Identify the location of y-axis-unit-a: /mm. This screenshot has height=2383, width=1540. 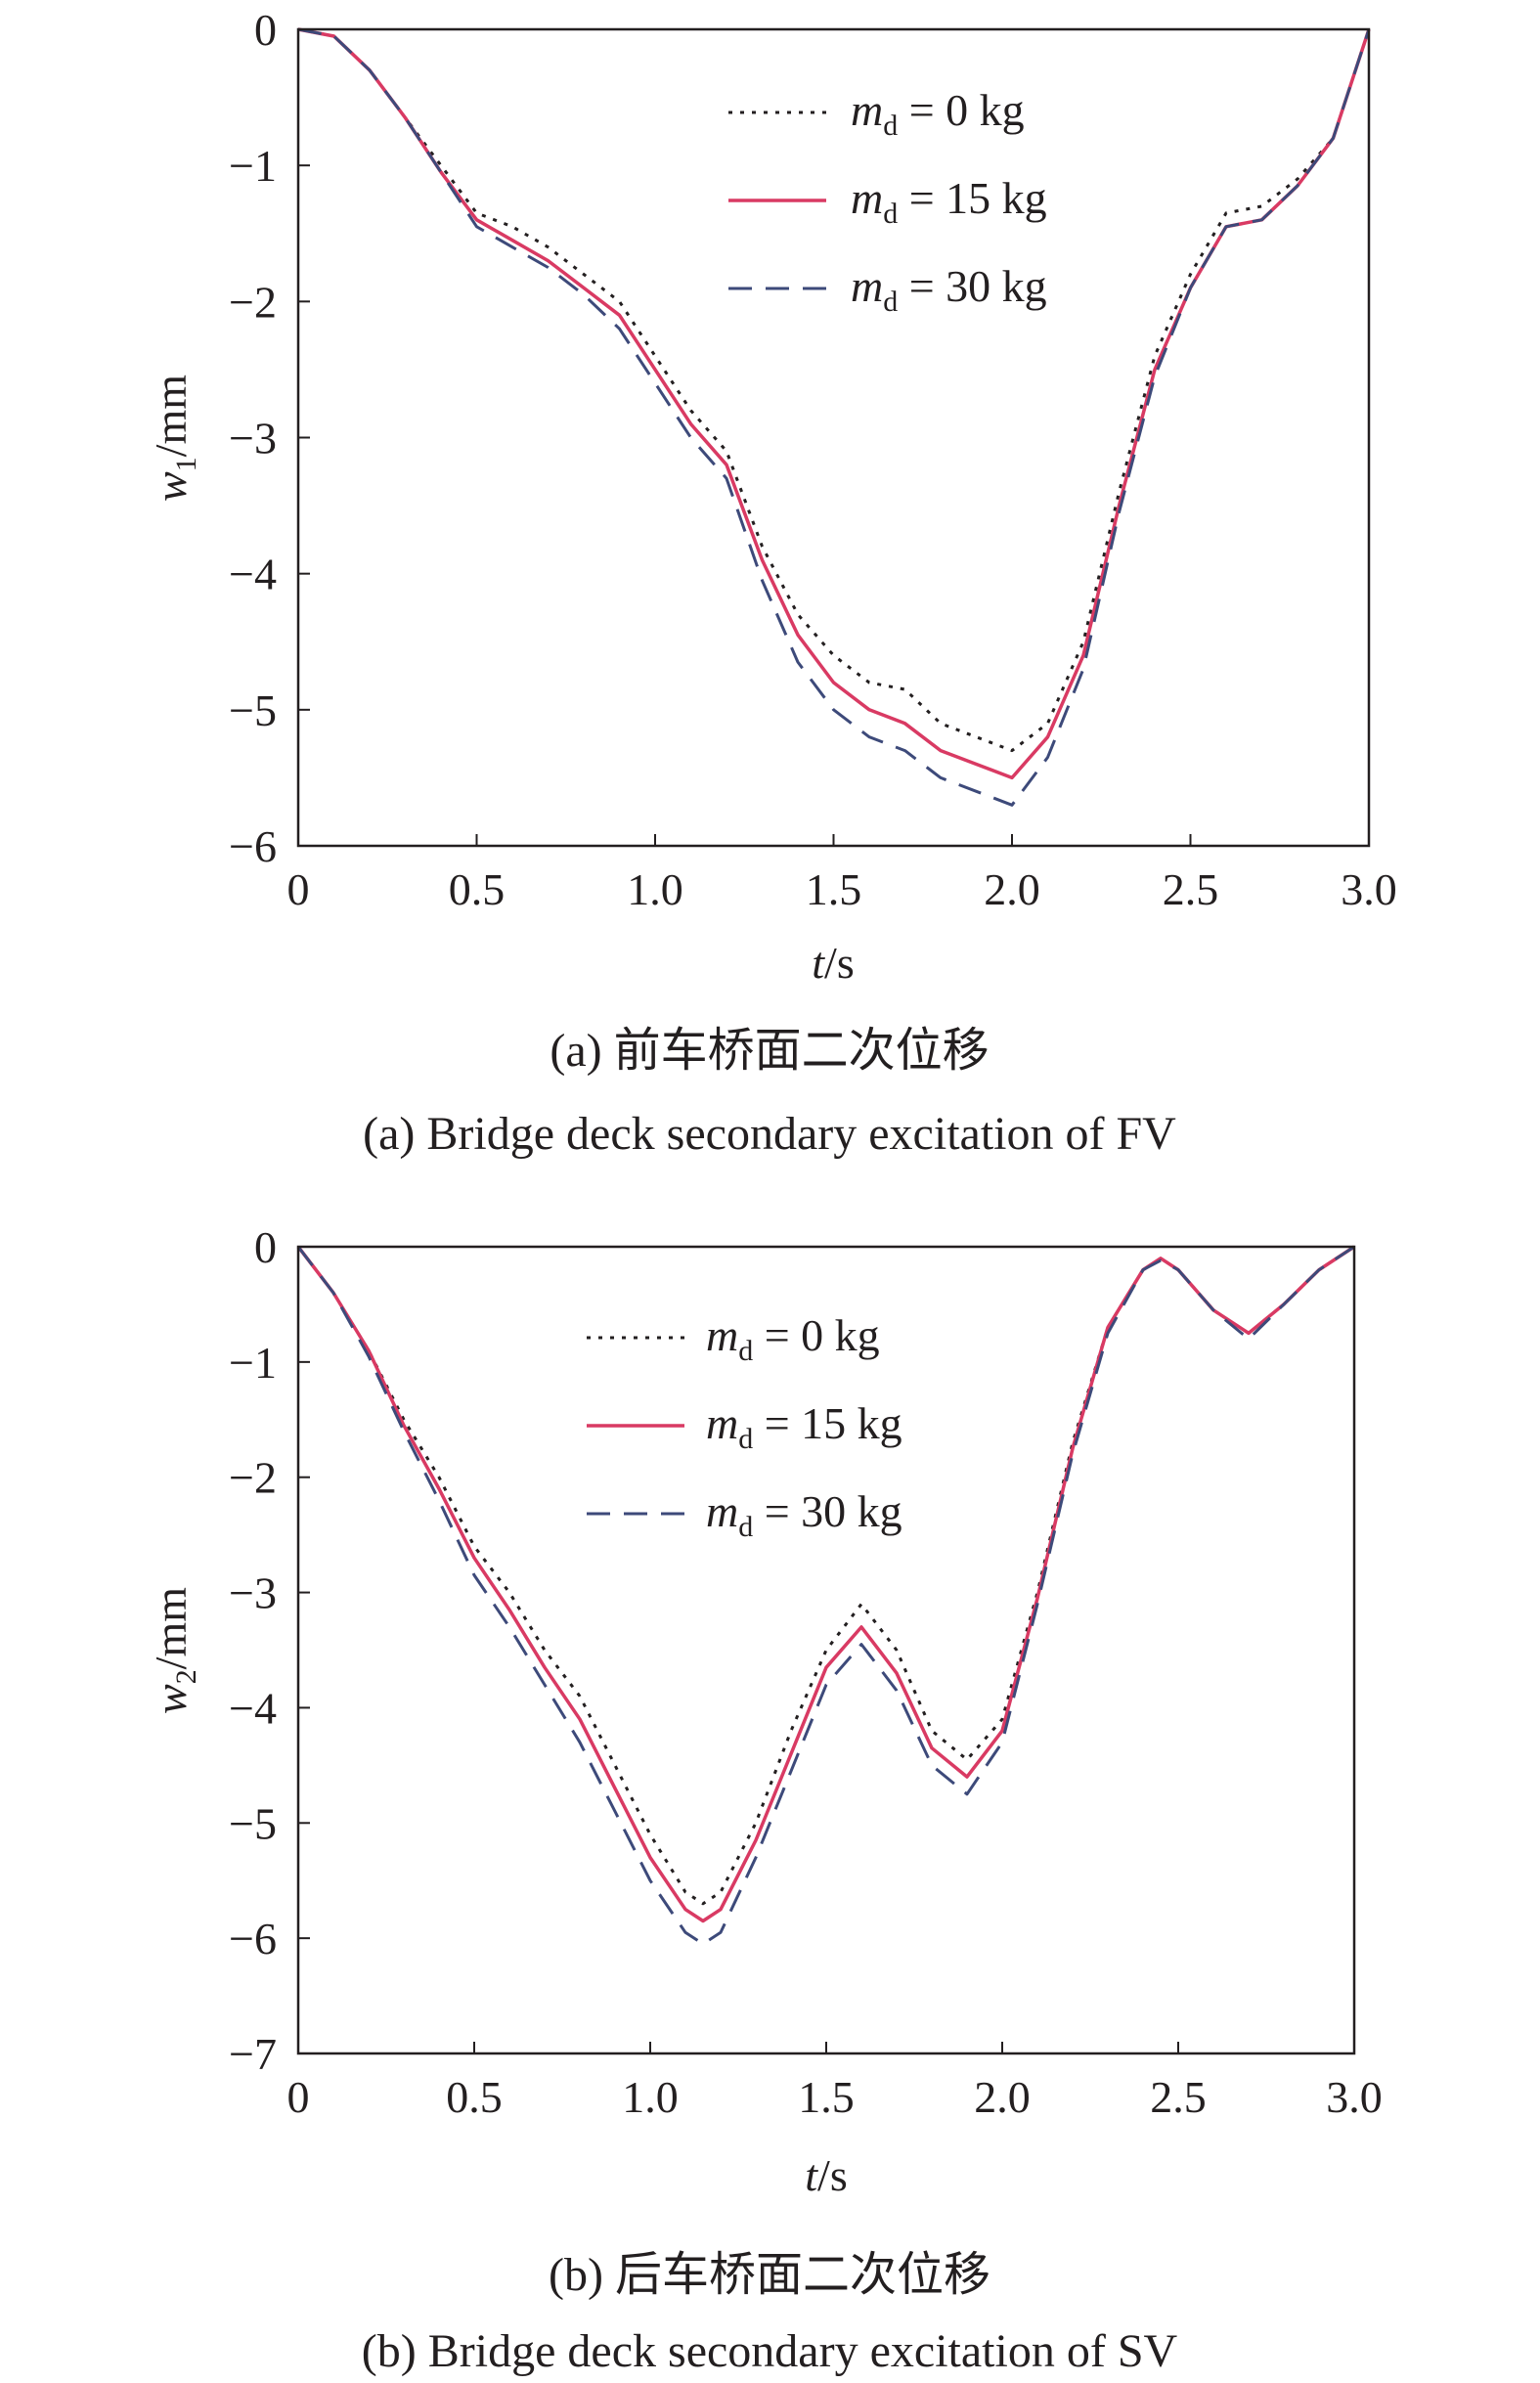
(171, 417).